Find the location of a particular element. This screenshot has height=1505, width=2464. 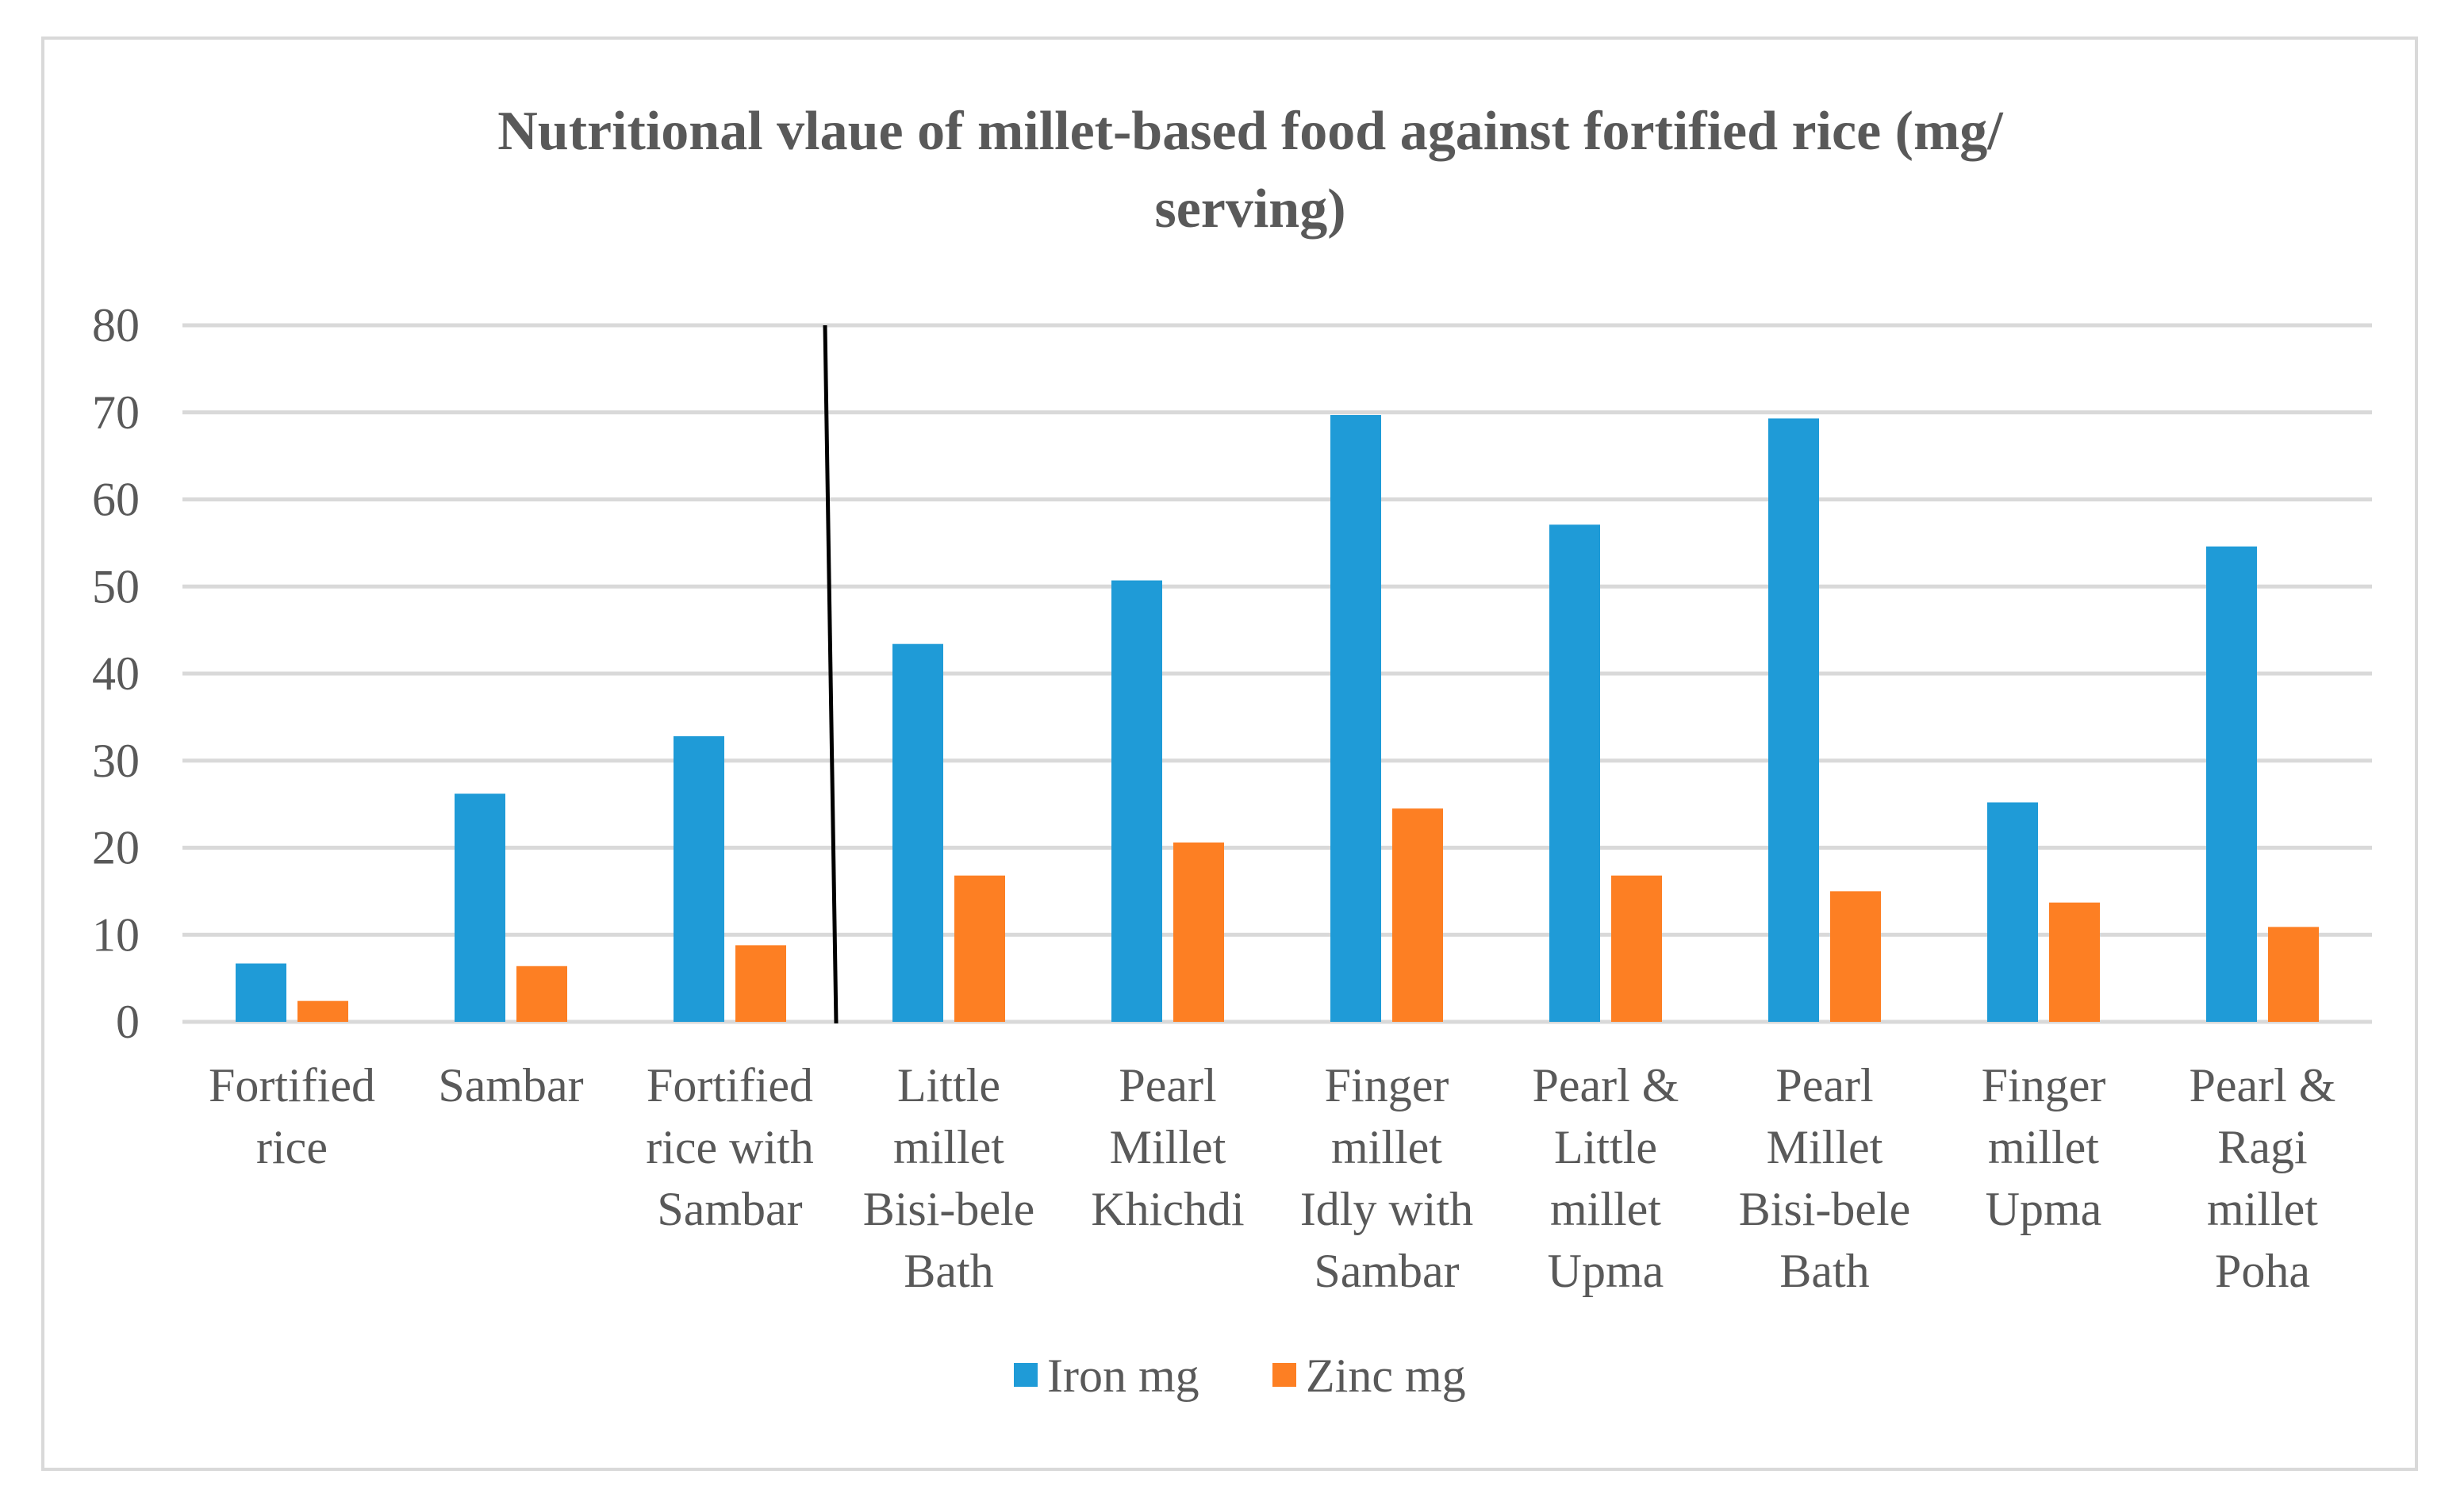

x-category-label: Sambar is located at coordinates (510, 1085).